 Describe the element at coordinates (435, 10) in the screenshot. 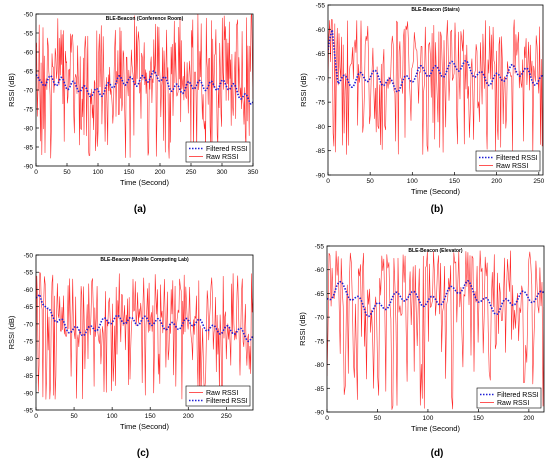

I see `chart-title: BLE-Beacon (Stairs)` at that location.